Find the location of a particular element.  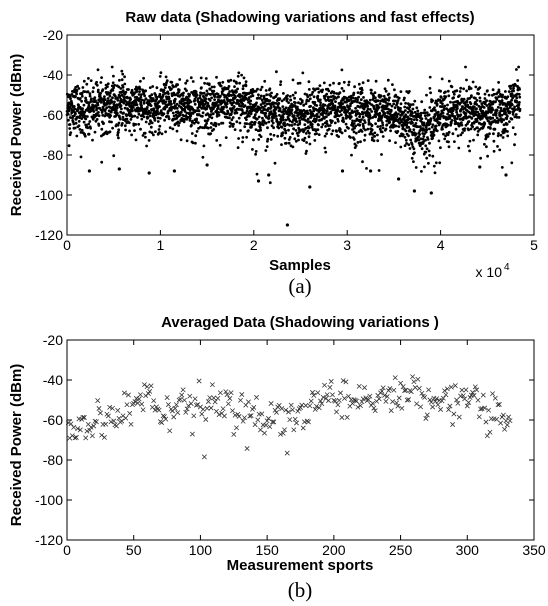

x-tick-label: 200 is located at coordinates (334, 550).